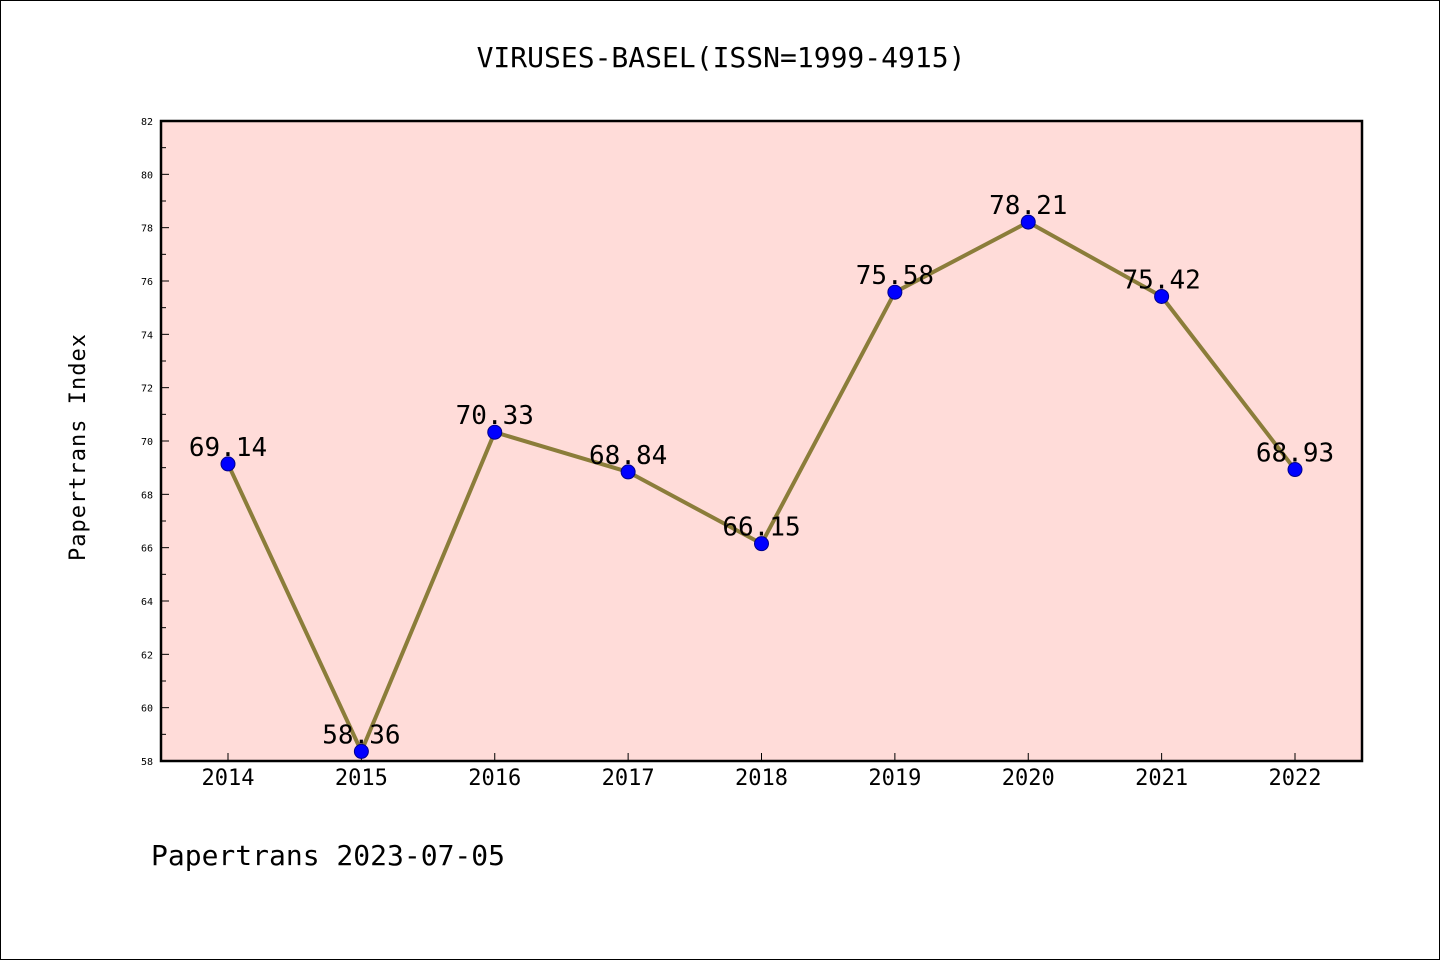 The width and height of the screenshot is (1440, 960). I want to click on y-tick-label: 64, so click(147, 602).